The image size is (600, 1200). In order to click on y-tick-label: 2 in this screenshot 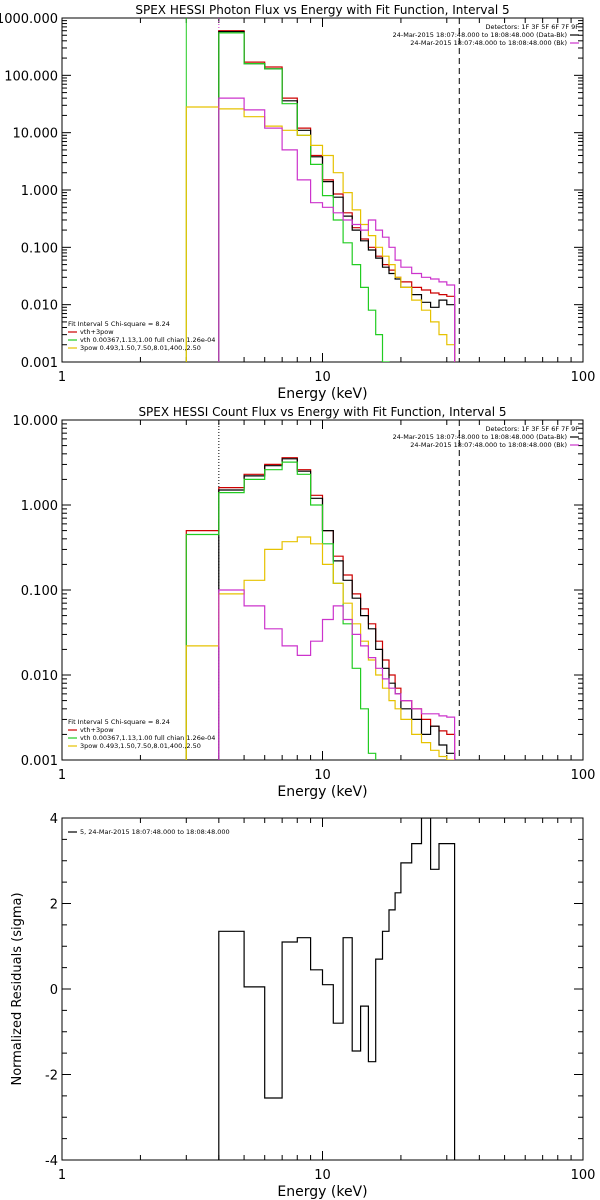, I will do `click(54, 905)`.